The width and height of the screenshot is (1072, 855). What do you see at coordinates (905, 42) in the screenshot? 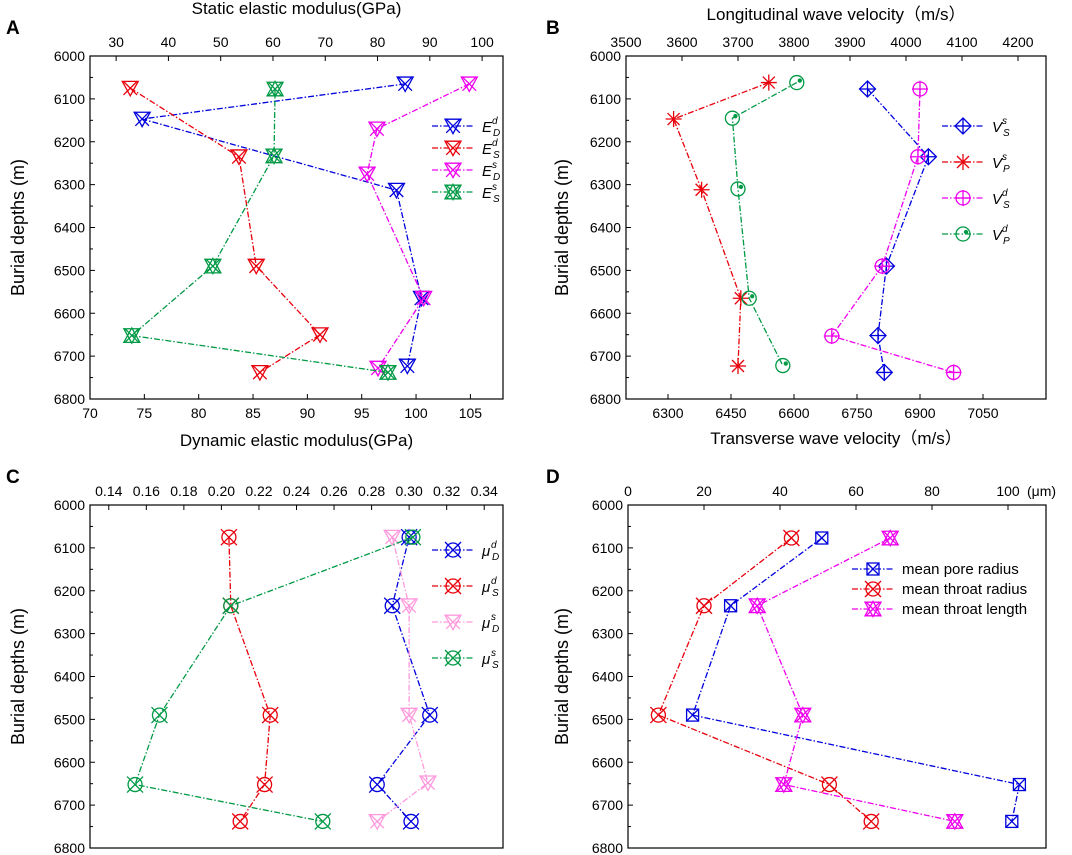
I see `x-top-tick-label: 4000` at bounding box center [905, 42].